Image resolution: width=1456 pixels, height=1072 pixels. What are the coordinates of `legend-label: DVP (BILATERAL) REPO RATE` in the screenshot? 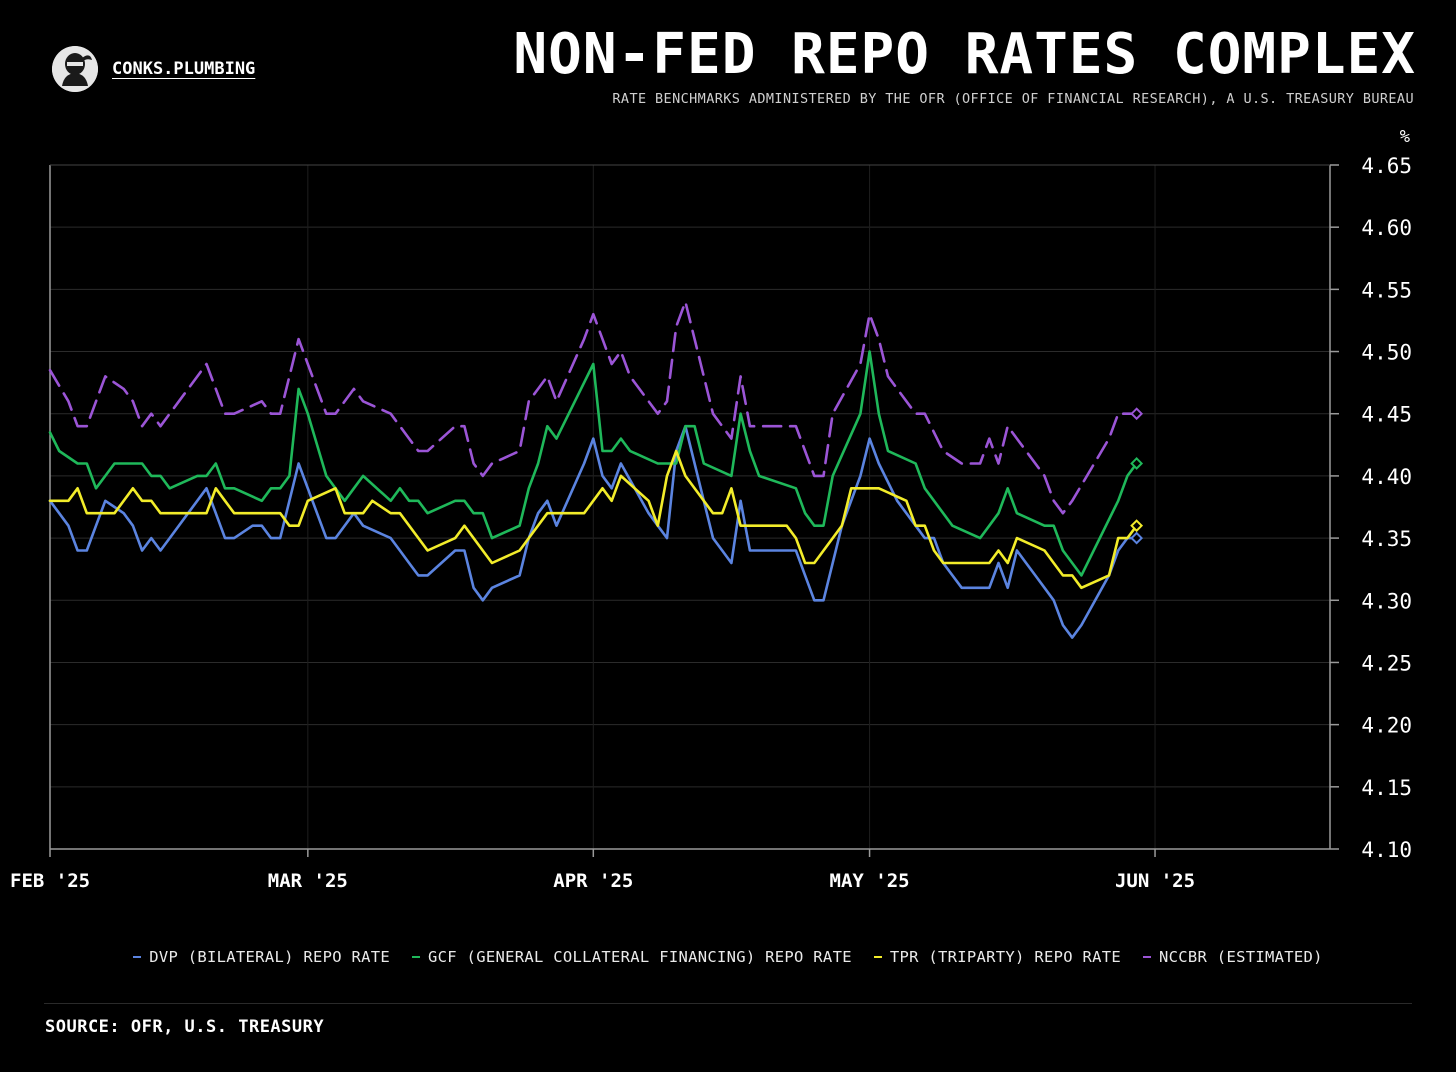 It's located at (270, 957).